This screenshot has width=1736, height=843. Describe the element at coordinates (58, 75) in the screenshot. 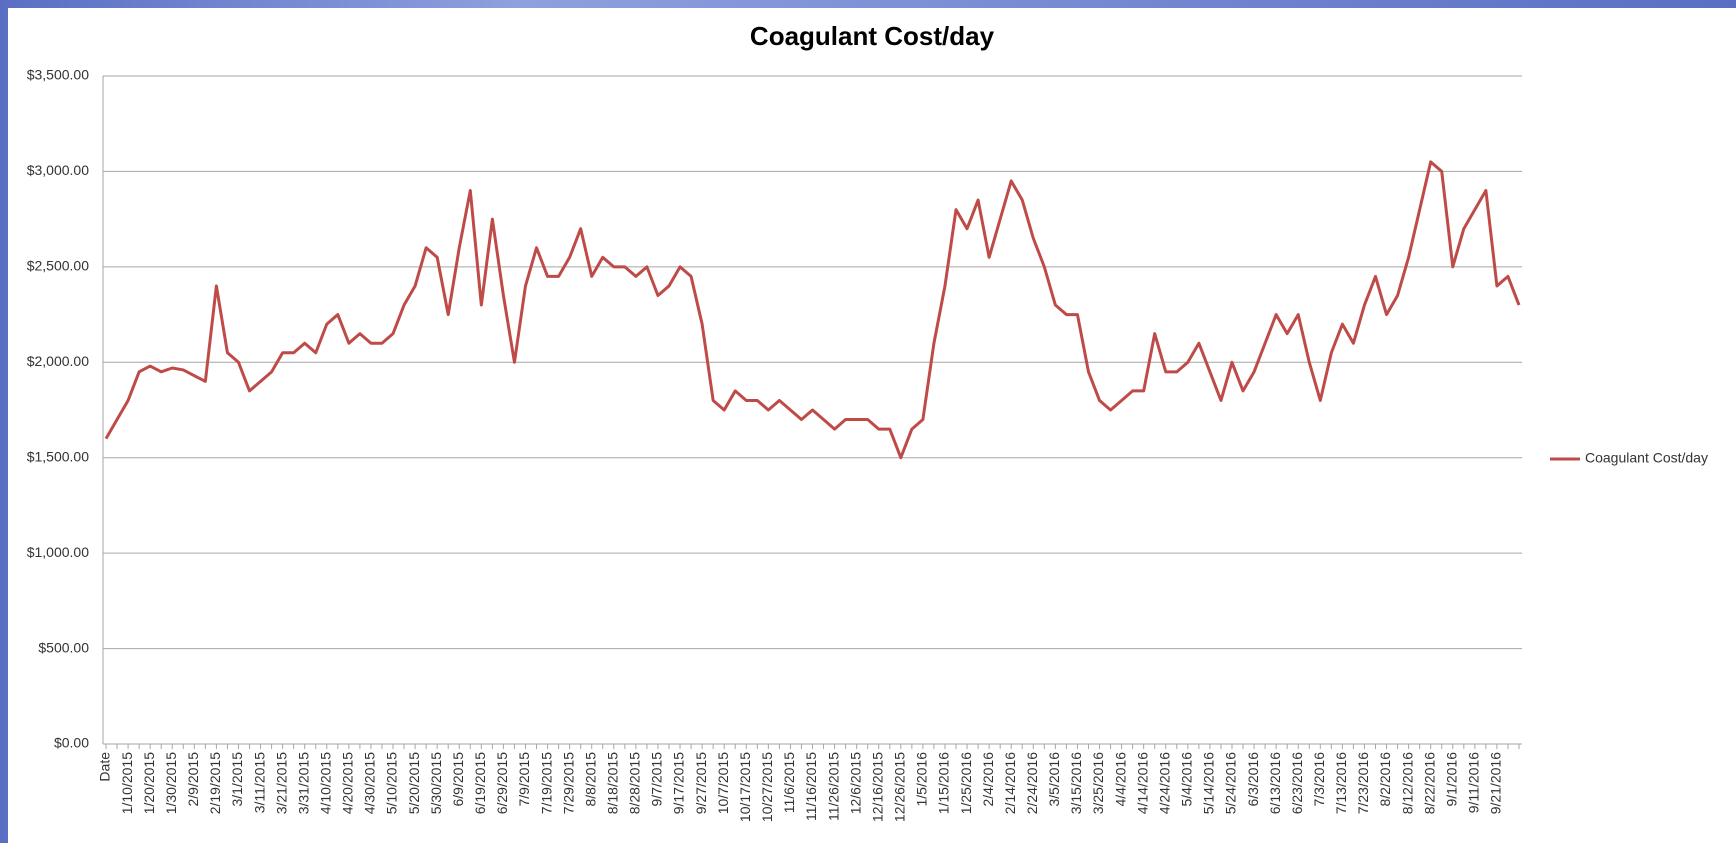

I see `y-tick-label: $3,500.00` at that location.